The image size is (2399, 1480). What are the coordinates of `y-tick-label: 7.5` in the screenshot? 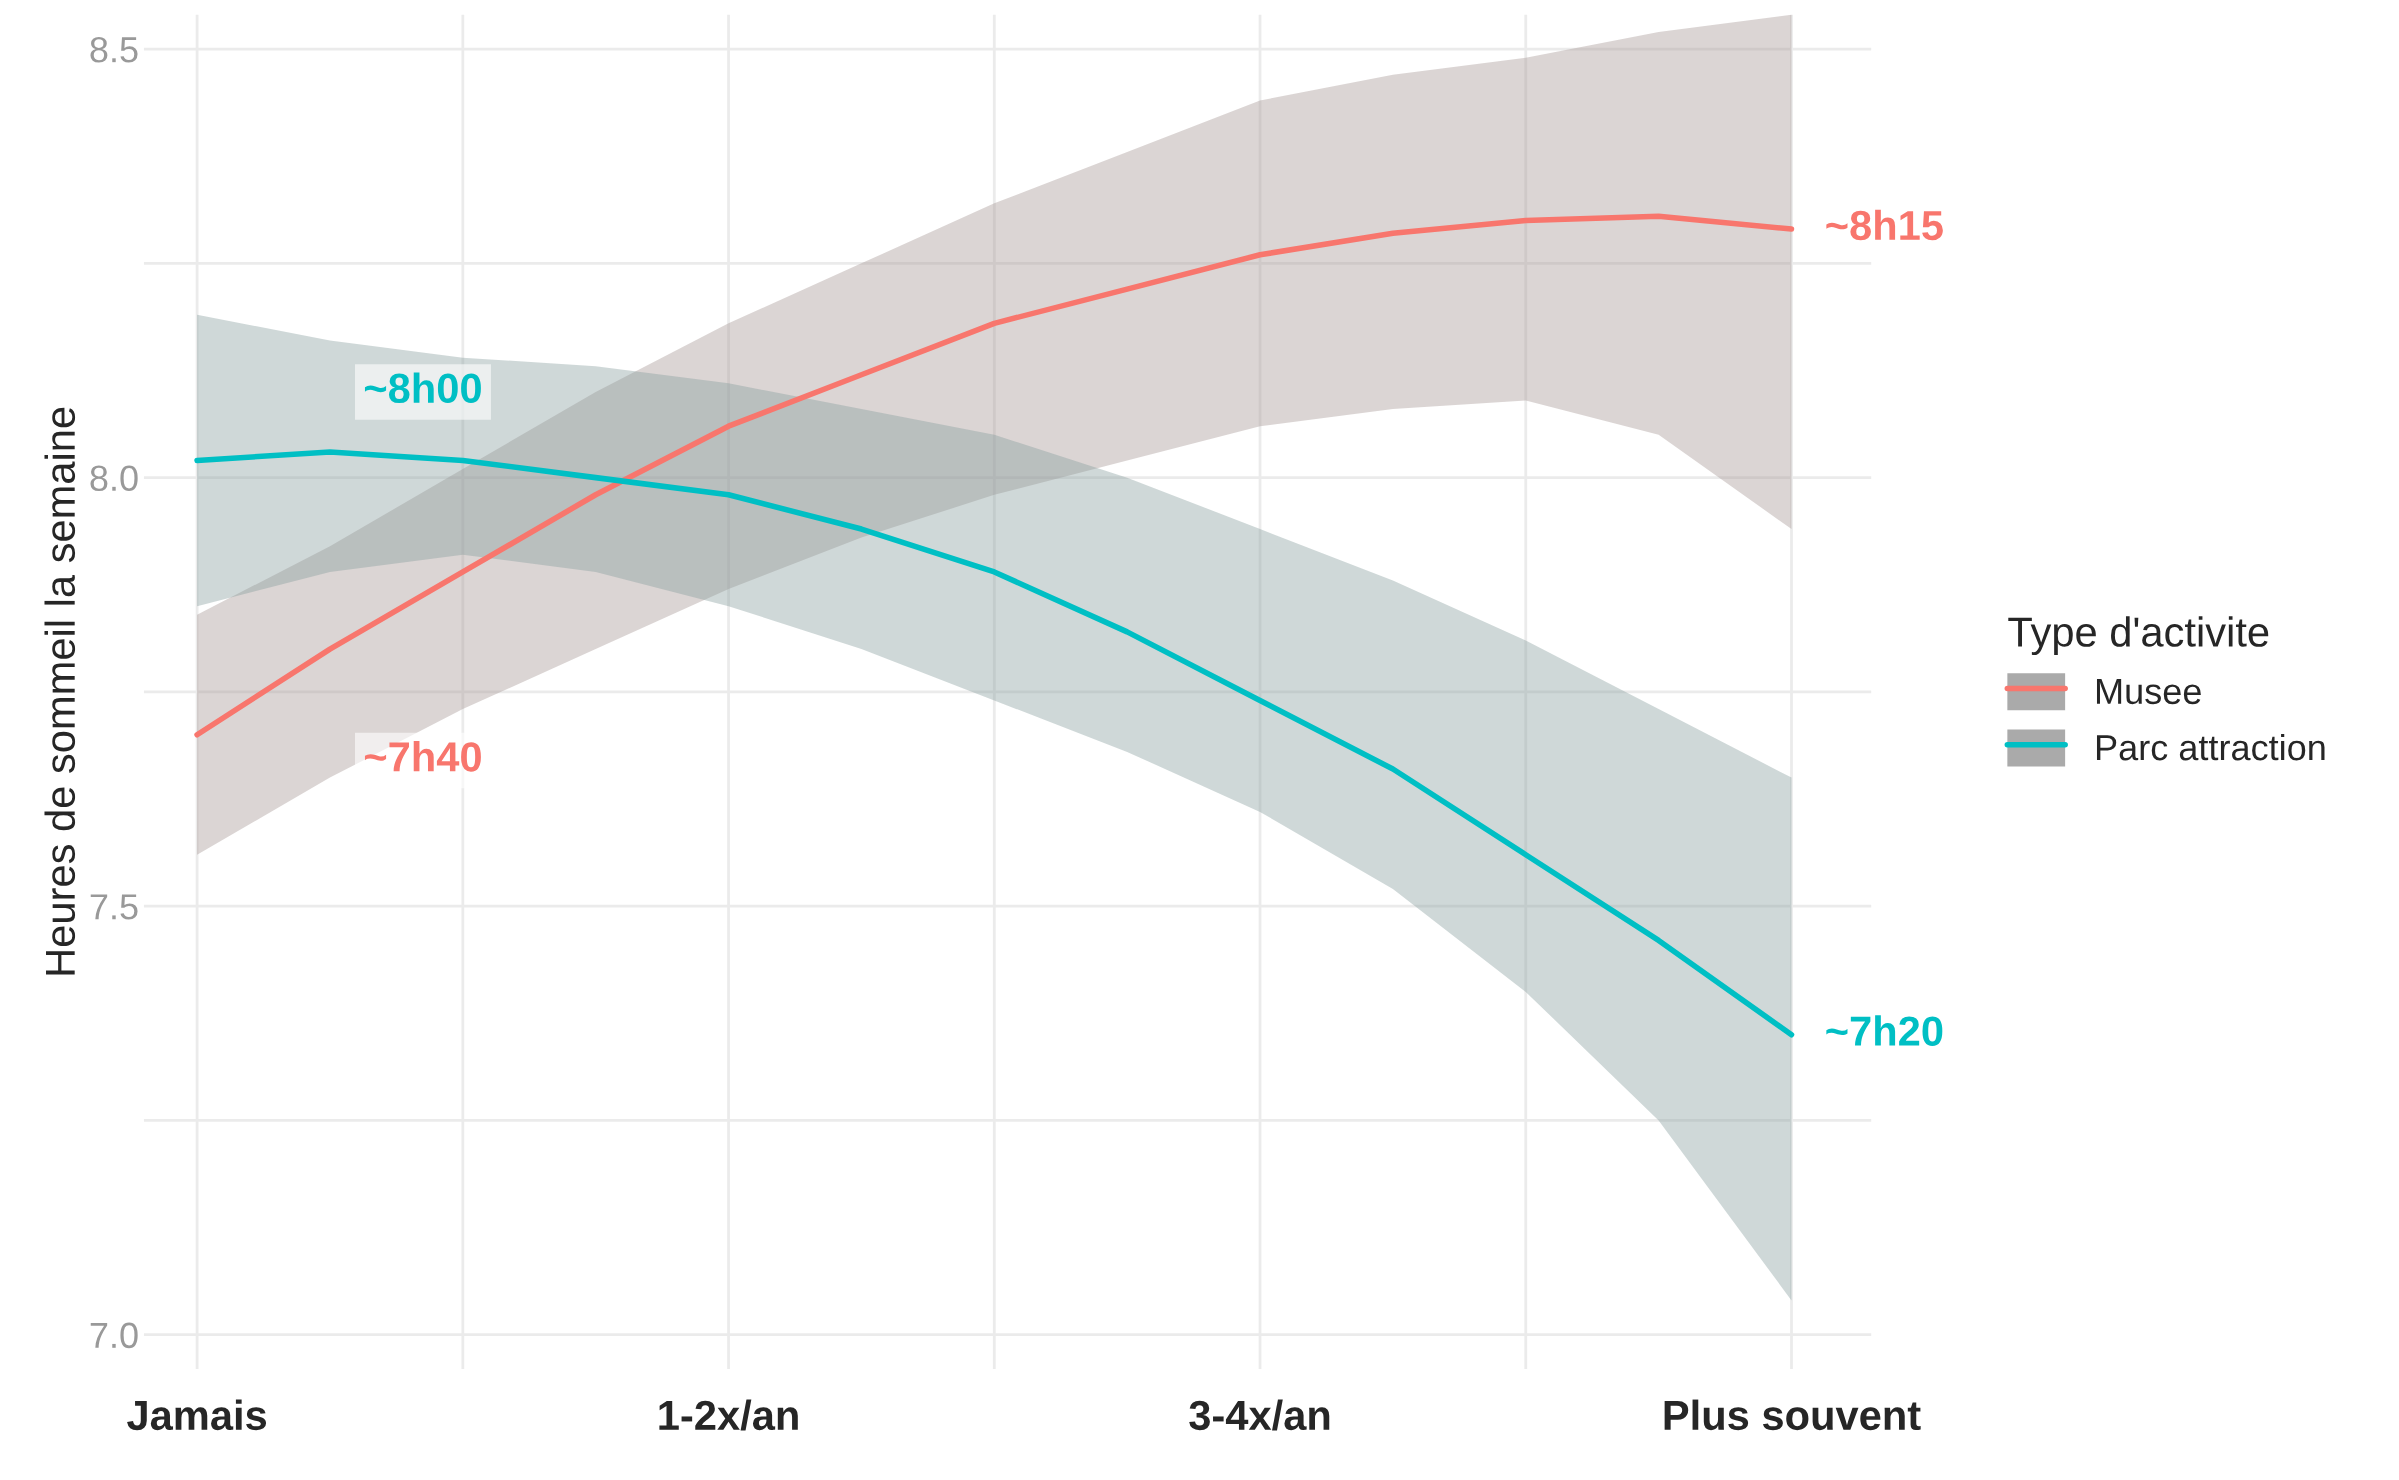 It's located at (114, 907).